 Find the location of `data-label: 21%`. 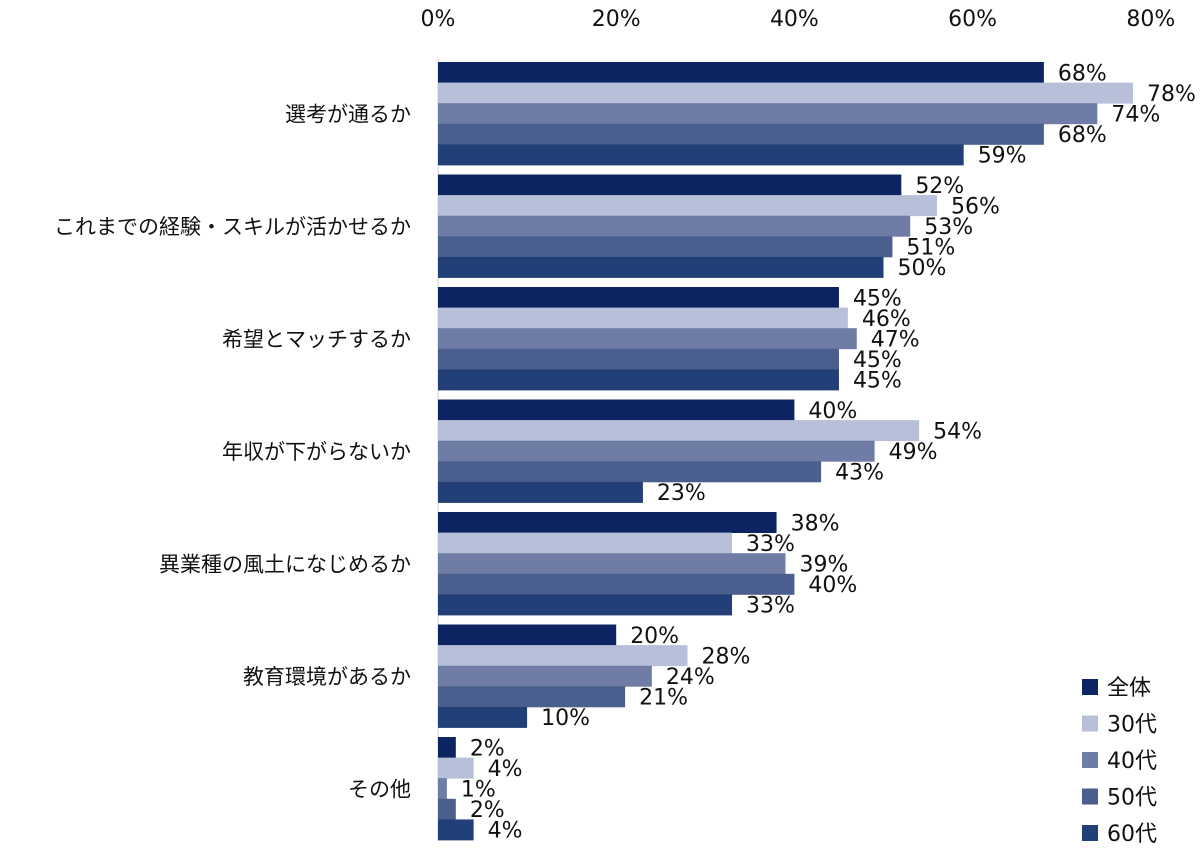

data-label: 21% is located at coordinates (663, 698).